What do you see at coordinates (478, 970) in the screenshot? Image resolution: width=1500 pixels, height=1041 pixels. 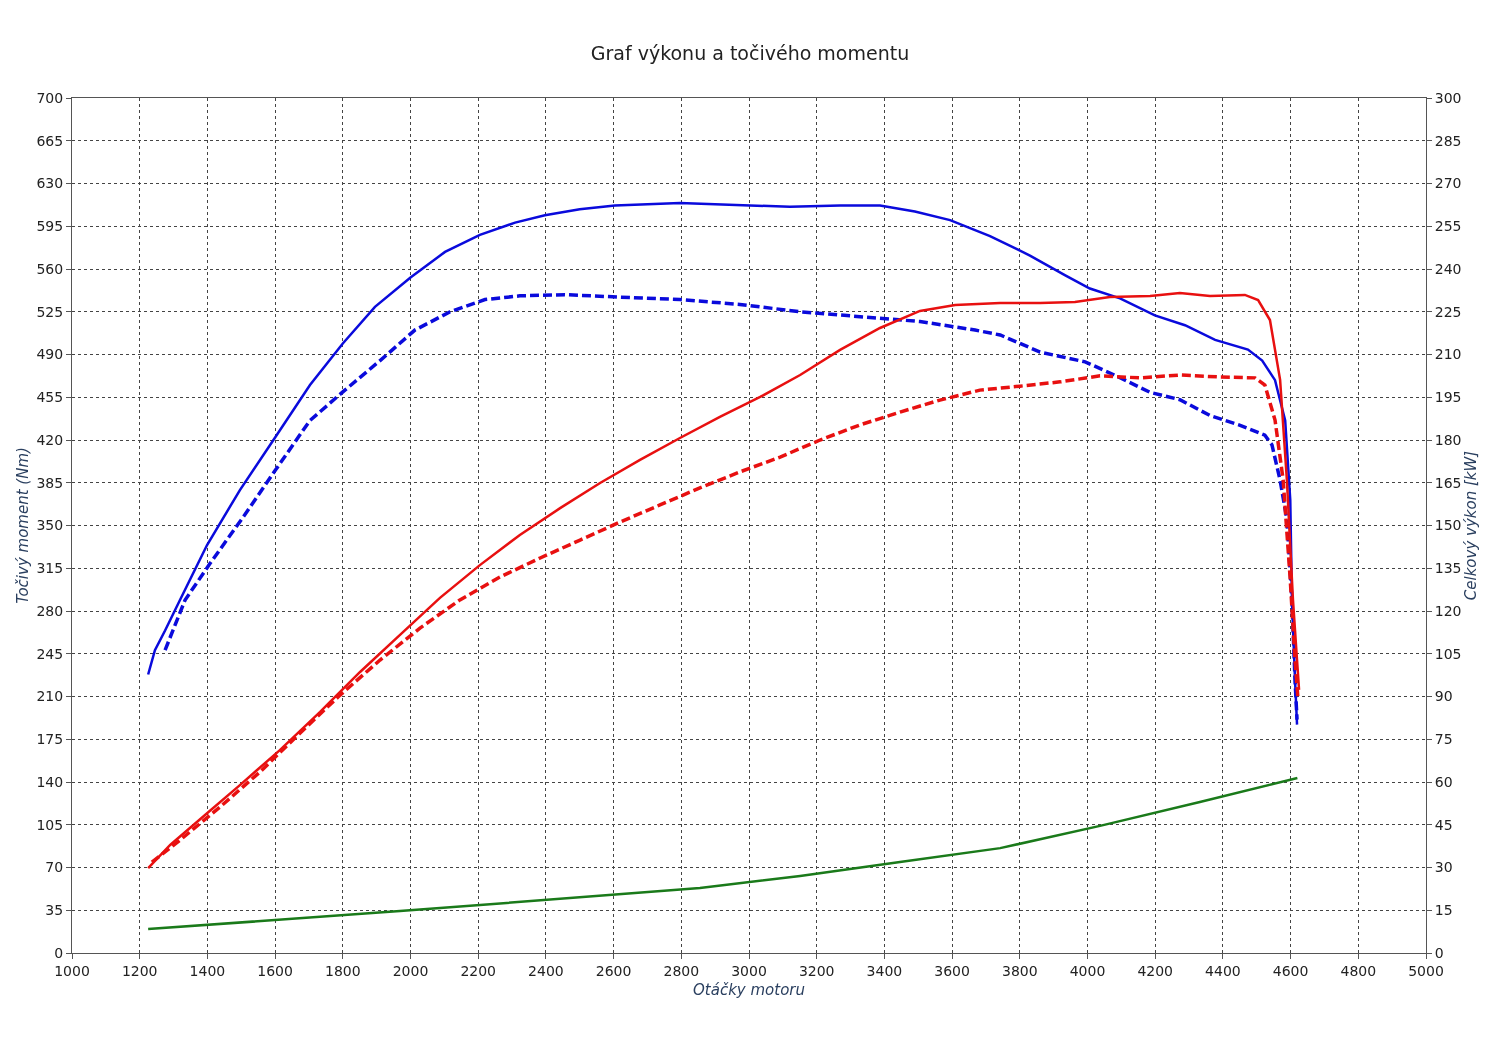 I see `x-tick-label: 2200` at bounding box center [478, 970].